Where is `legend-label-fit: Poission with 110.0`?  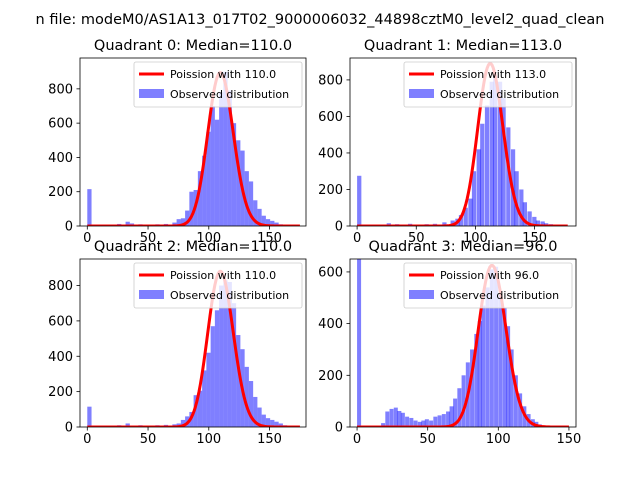
legend-label-fit: Poission with 110.0 is located at coordinates (223, 275).